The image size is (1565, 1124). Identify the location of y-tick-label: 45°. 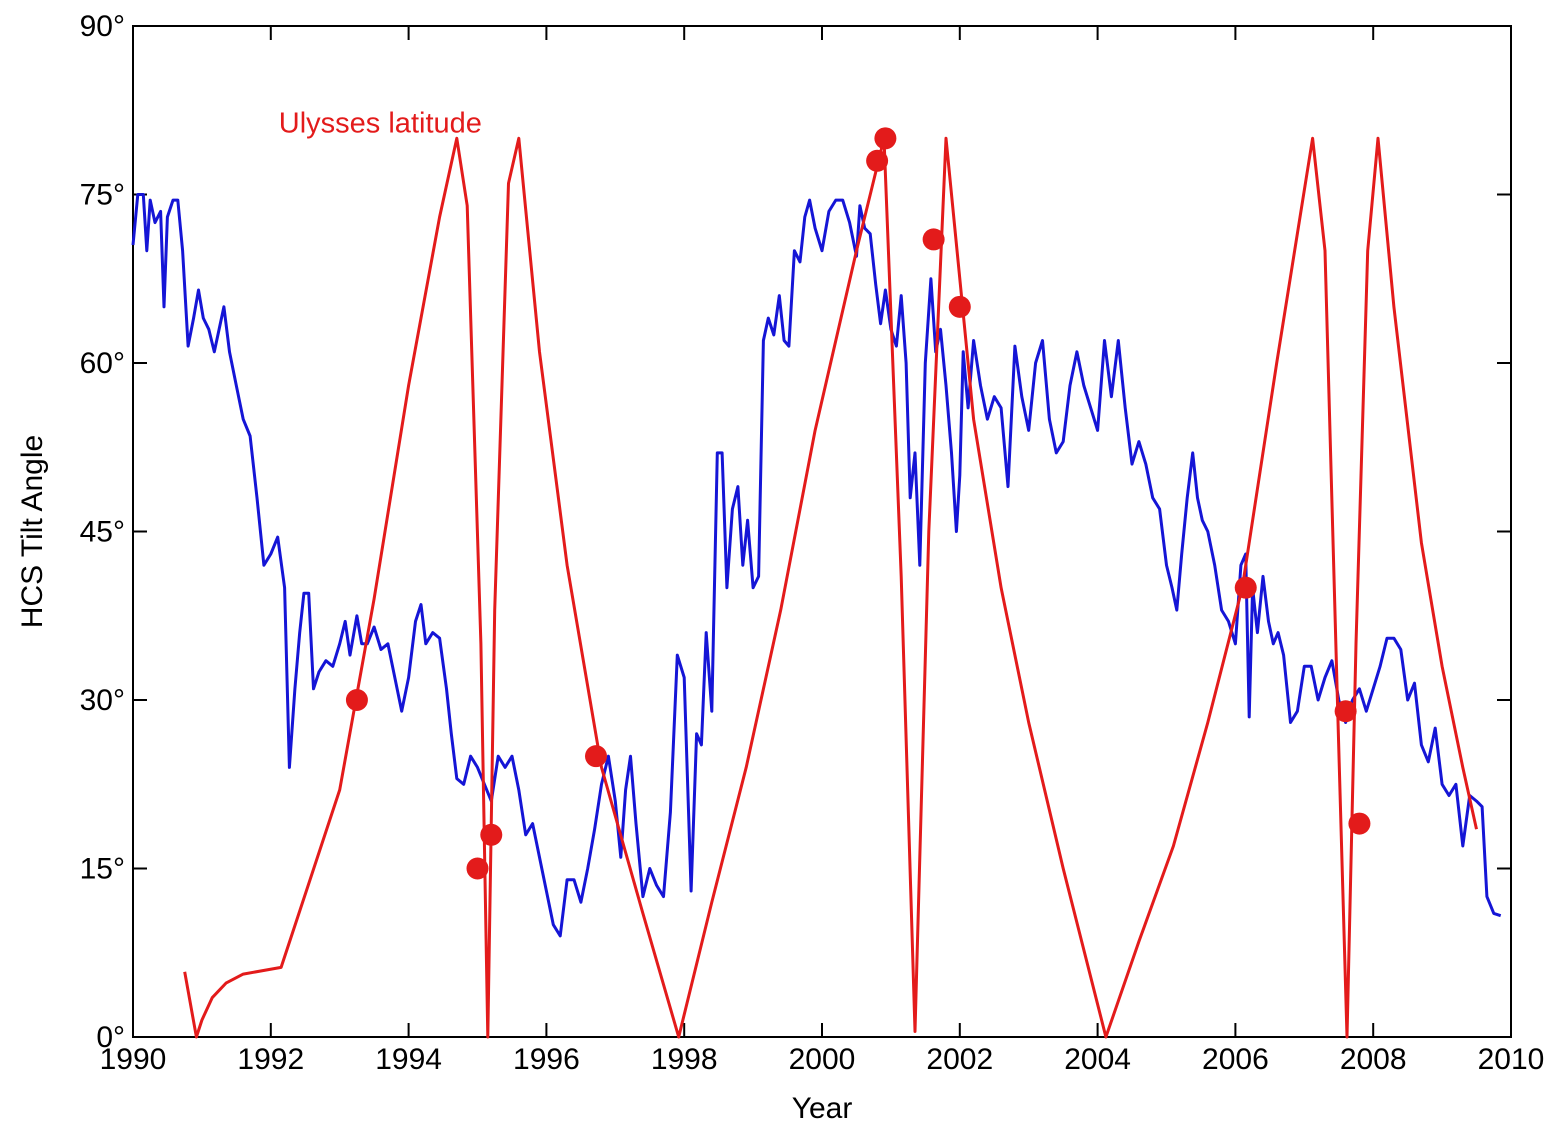
(102, 532).